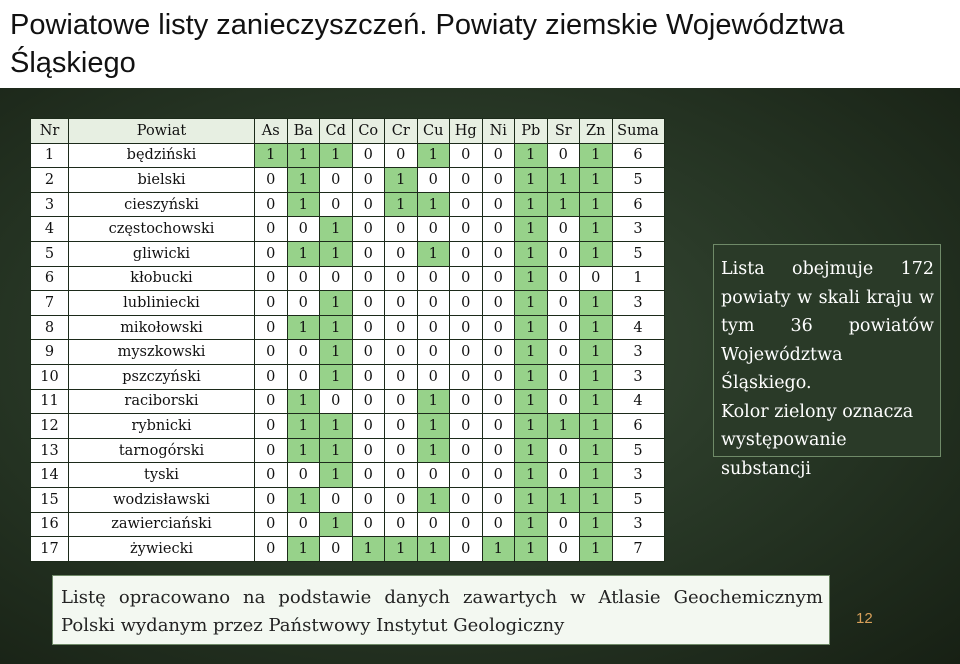 The width and height of the screenshot is (960, 664). Describe the element at coordinates (433, 131) in the screenshot. I see `column-header: Cu` at that location.